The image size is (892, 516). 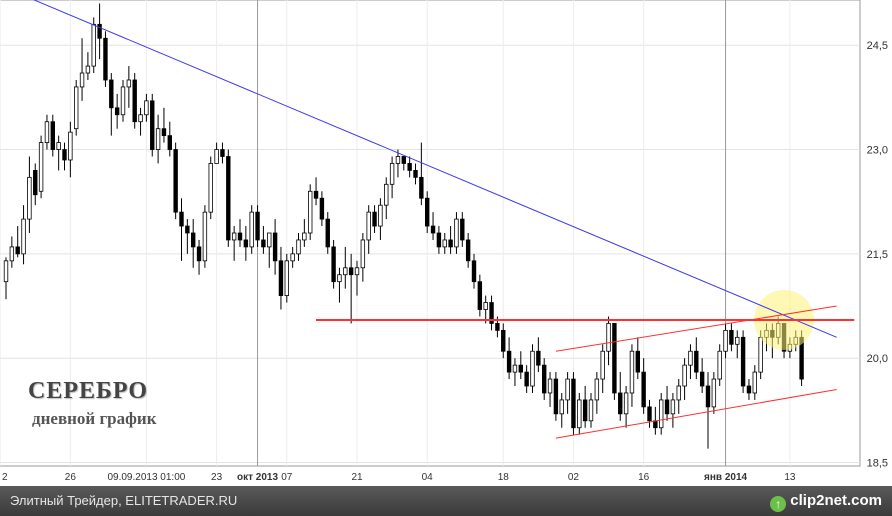 What do you see at coordinates (357, 477) in the screenshot?
I see `x-tick-label: 21` at bounding box center [357, 477].